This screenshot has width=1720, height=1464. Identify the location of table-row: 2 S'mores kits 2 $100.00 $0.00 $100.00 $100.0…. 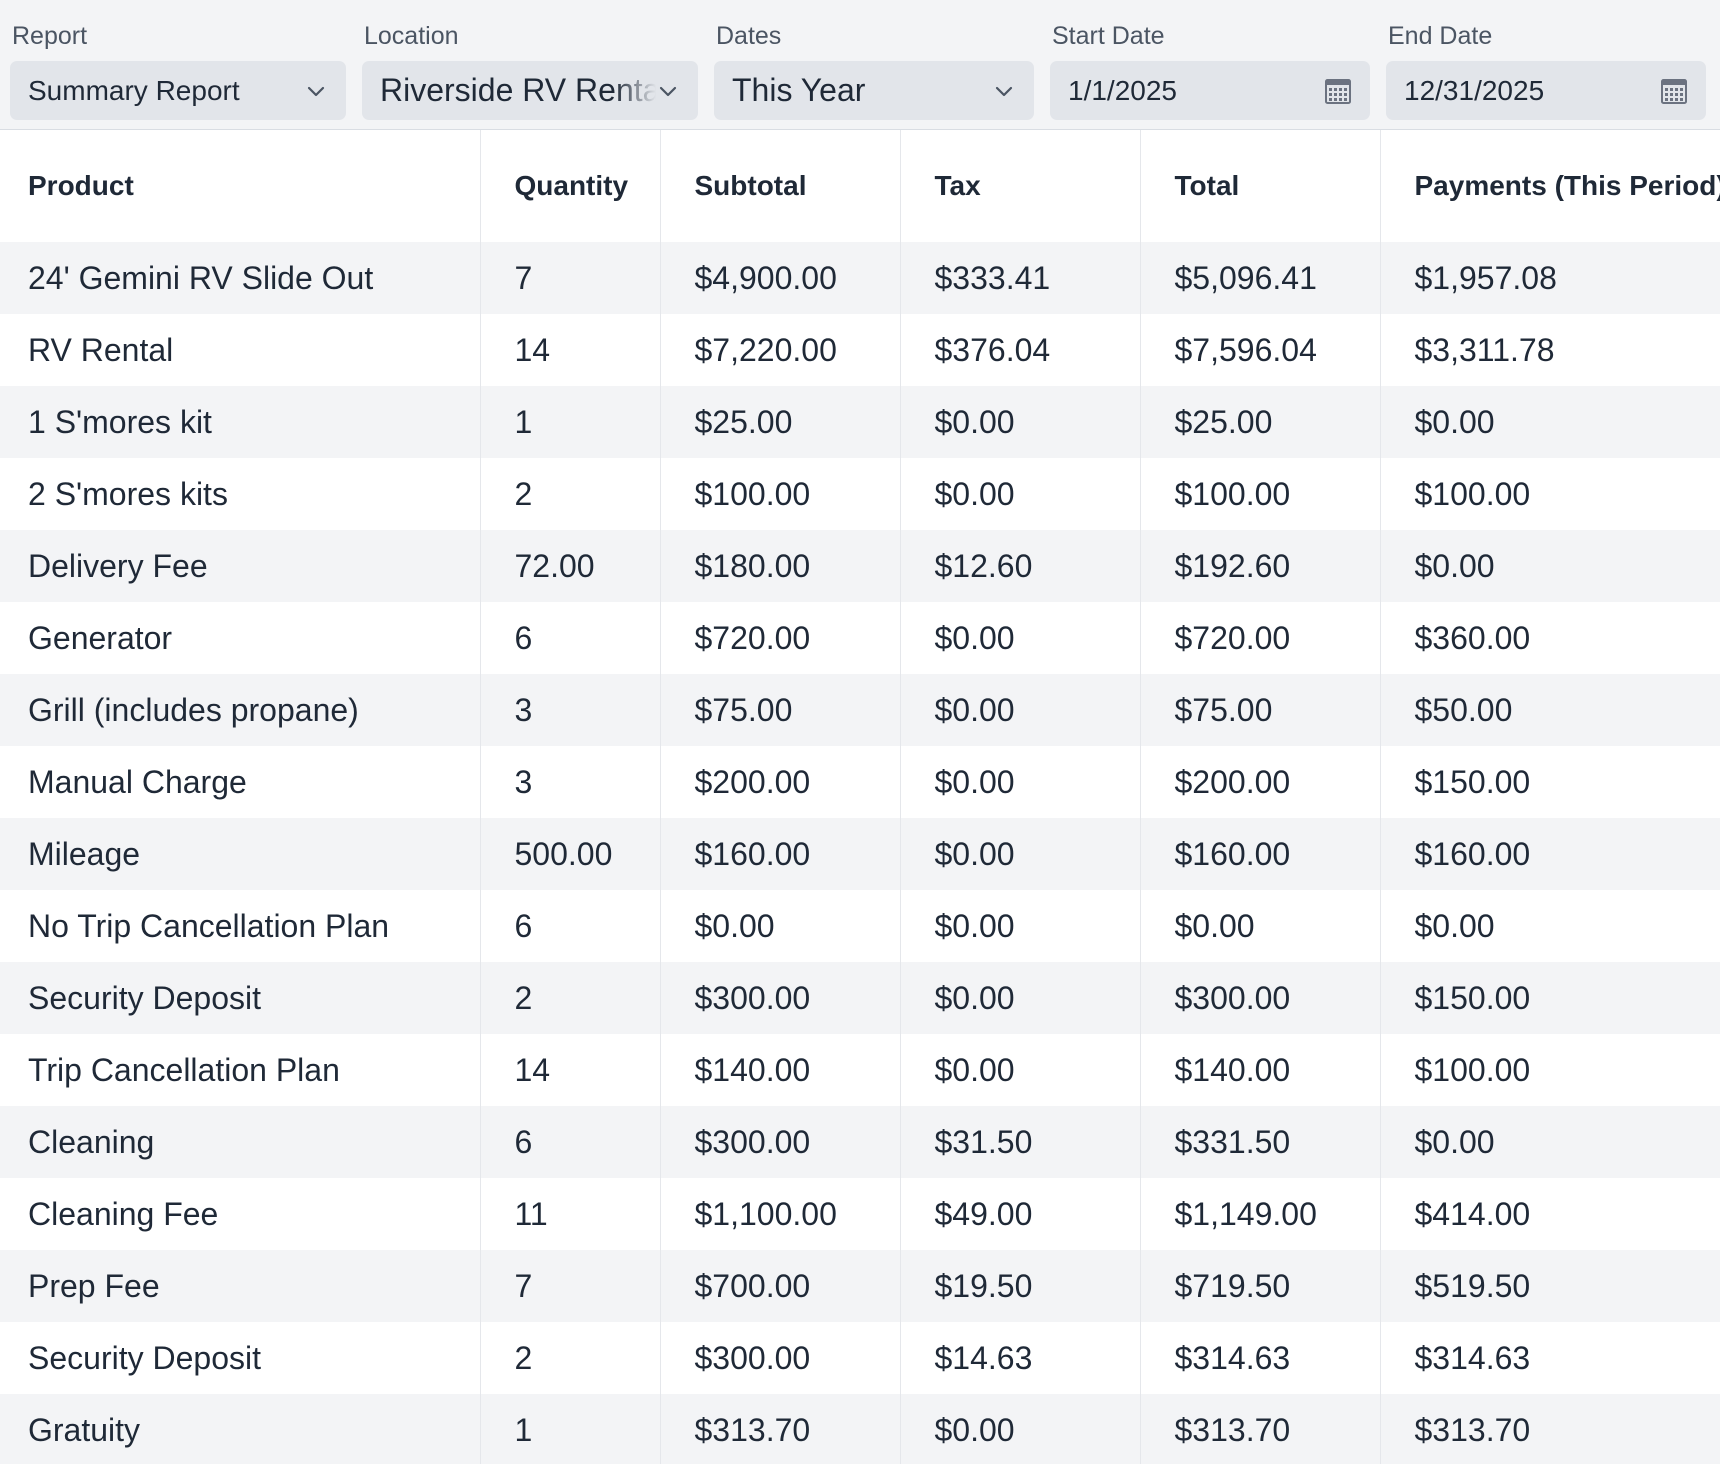
(860, 494).